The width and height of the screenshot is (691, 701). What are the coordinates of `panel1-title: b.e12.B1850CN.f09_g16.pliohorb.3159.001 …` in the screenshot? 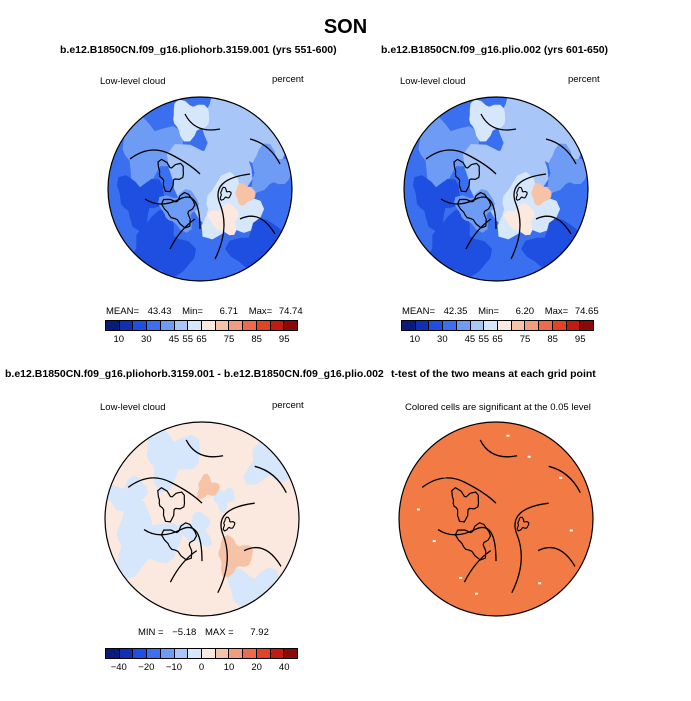 It's located at (198, 50).